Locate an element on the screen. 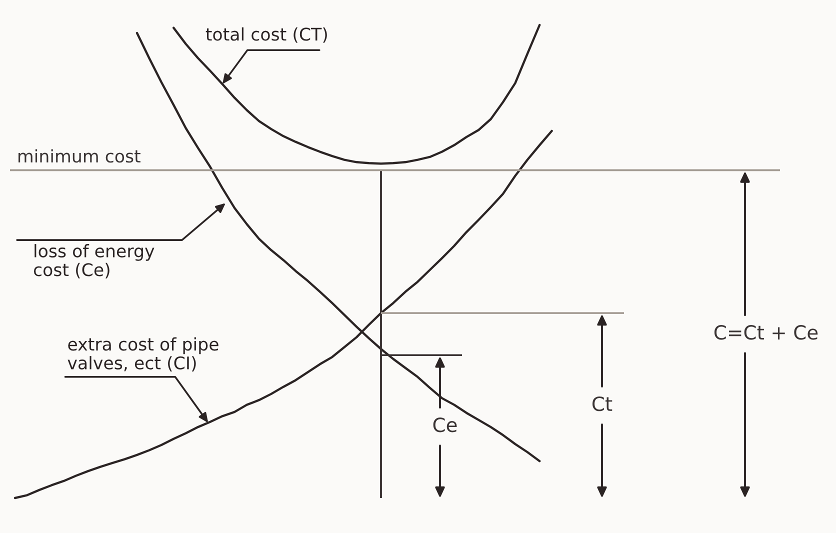  text: Ct is located at coordinates (602, 404).